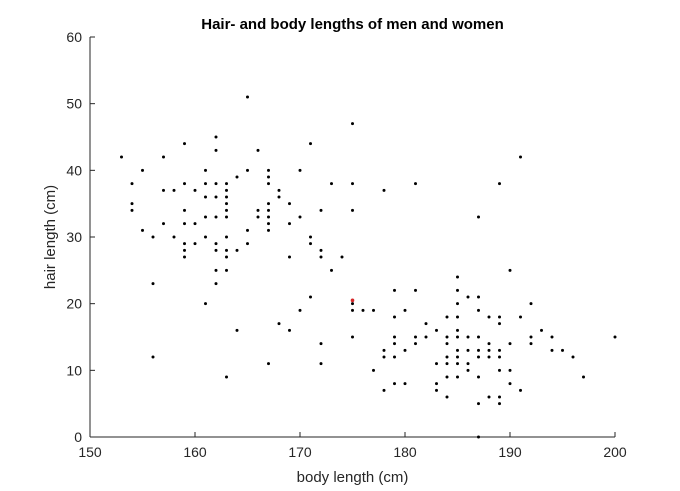  What do you see at coordinates (615, 452) in the screenshot?
I see `x-tick-label: 200` at bounding box center [615, 452].